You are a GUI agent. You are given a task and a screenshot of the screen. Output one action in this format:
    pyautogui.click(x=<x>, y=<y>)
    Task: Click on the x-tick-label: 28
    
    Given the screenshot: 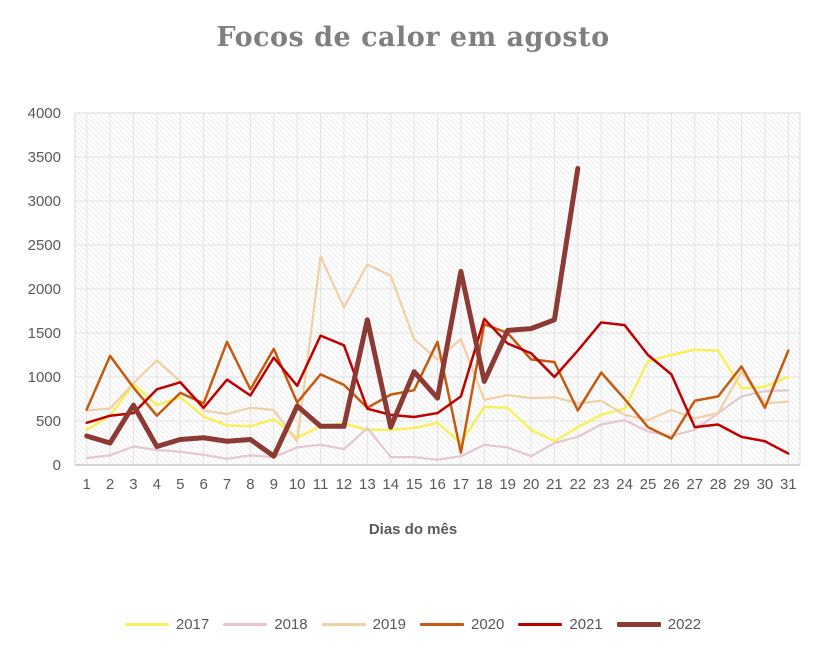 What is the action you would take?
    pyautogui.click(x=718, y=484)
    